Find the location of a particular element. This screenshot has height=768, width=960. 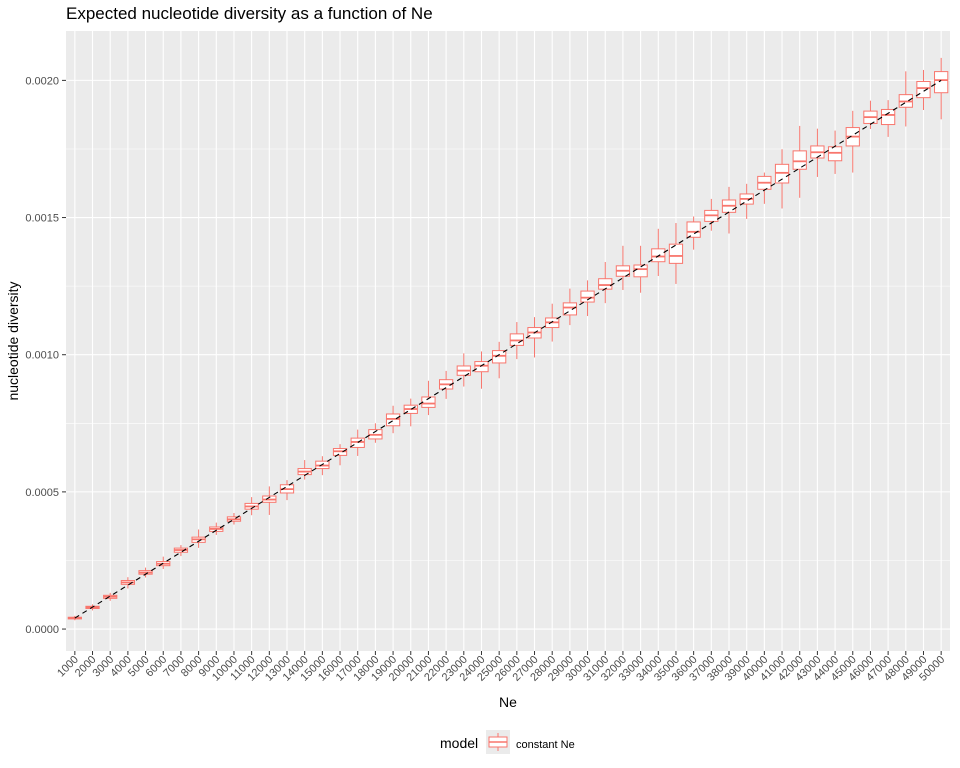

legend-title: model is located at coordinates (459, 743).